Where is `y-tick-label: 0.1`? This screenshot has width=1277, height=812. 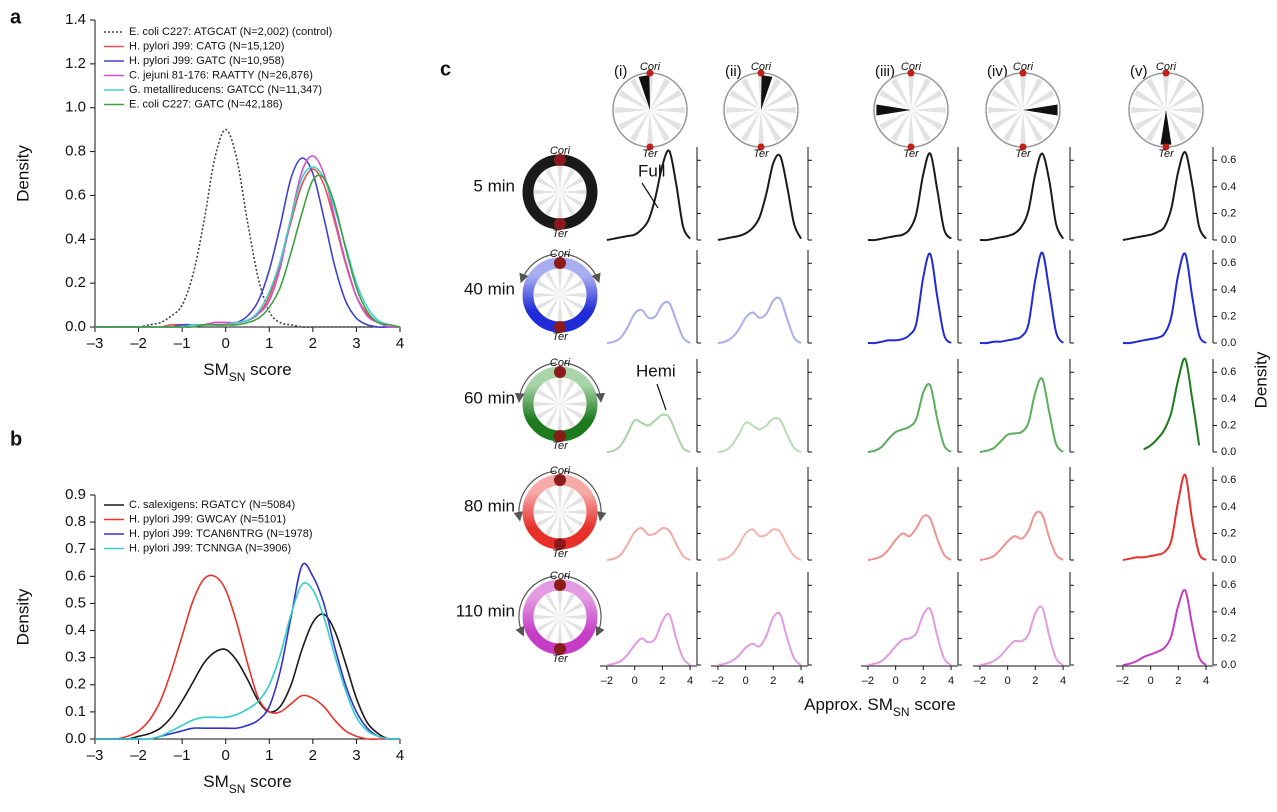
y-tick-label: 0.1 is located at coordinates (75, 711).